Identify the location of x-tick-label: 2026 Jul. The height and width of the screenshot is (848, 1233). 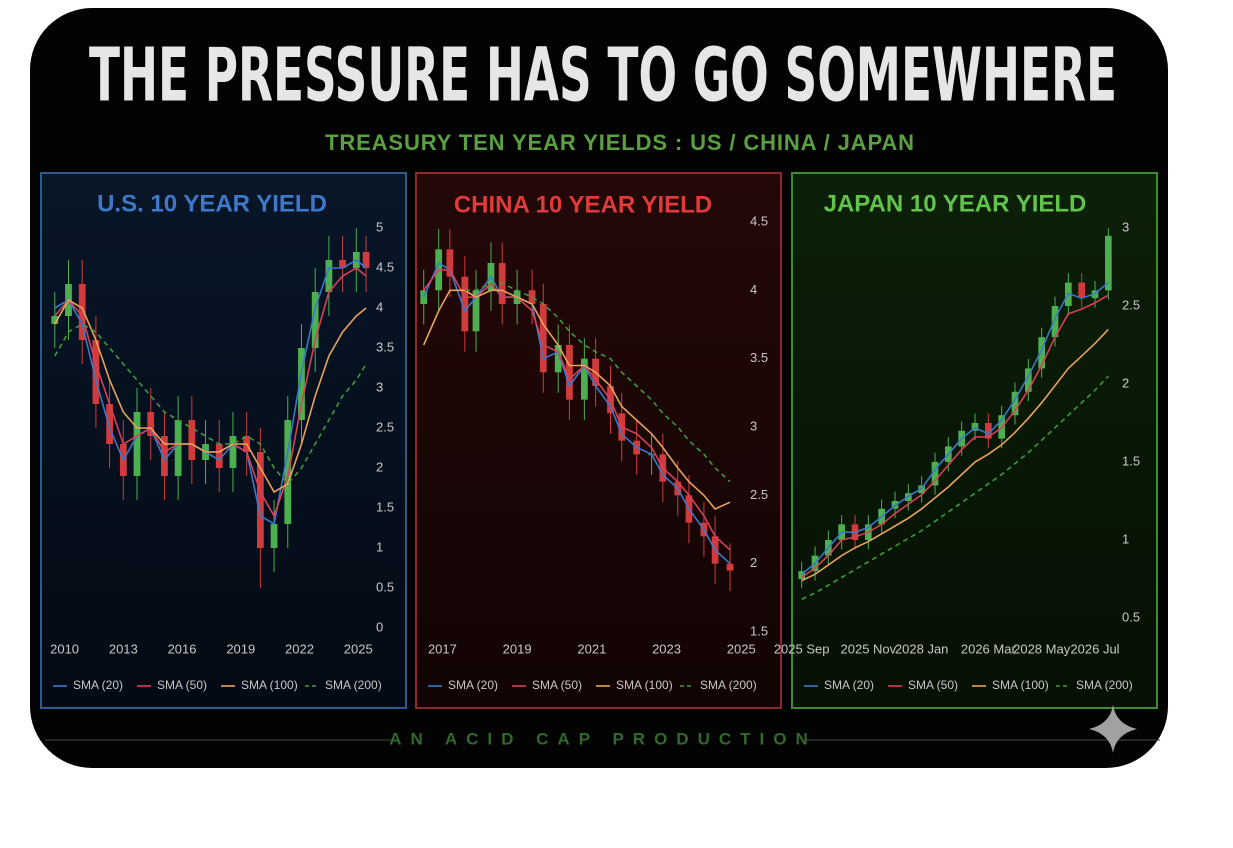
(1094, 648).